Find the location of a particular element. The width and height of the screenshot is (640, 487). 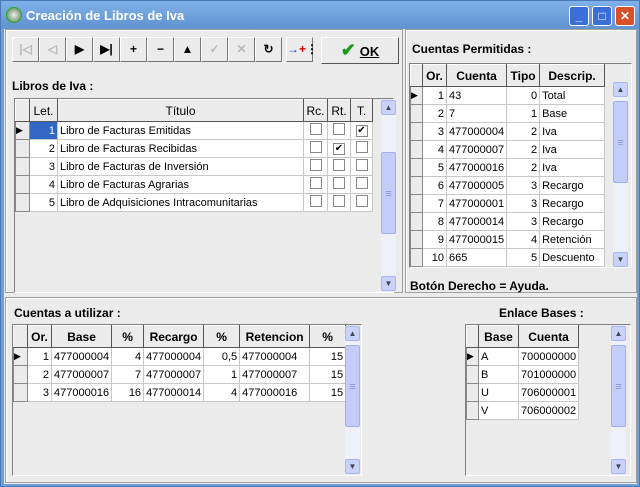

or-cell: 8 is located at coordinates (434, 221).